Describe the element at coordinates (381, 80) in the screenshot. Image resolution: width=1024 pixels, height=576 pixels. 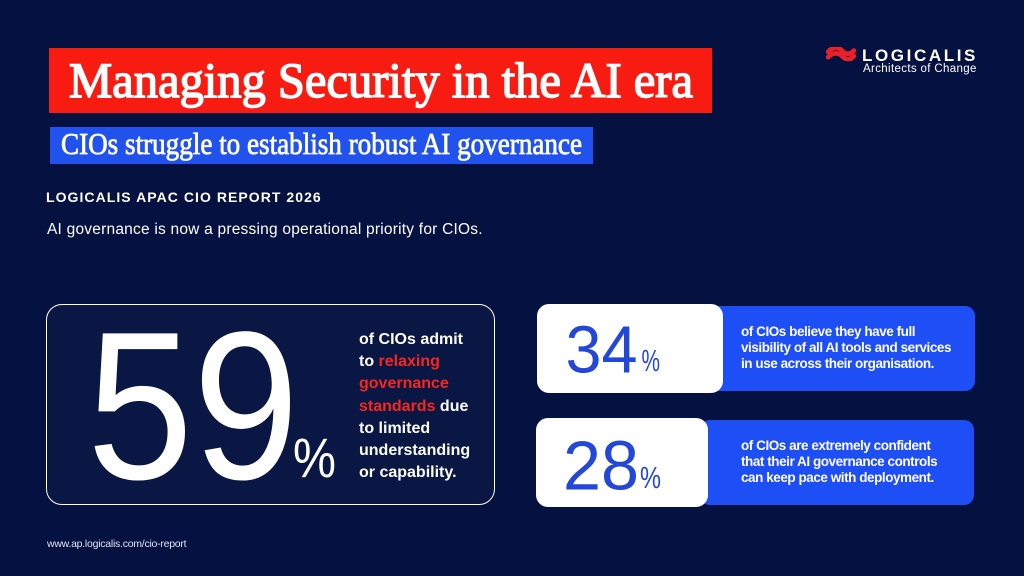
I see `svg-text:Managing Security in the AI er: Managing Security in the AI era` at that location.